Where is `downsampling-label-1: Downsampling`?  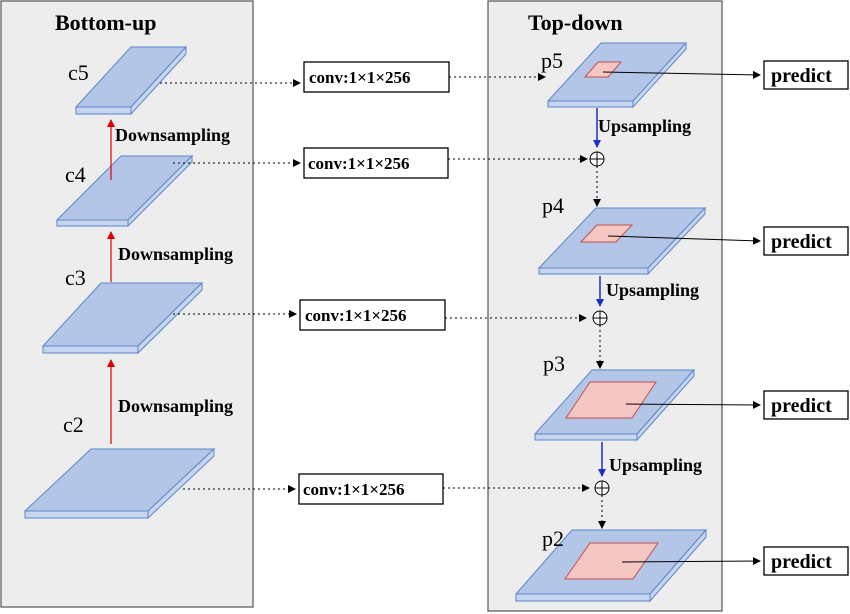
downsampling-label-1: Downsampling is located at coordinates (172, 135).